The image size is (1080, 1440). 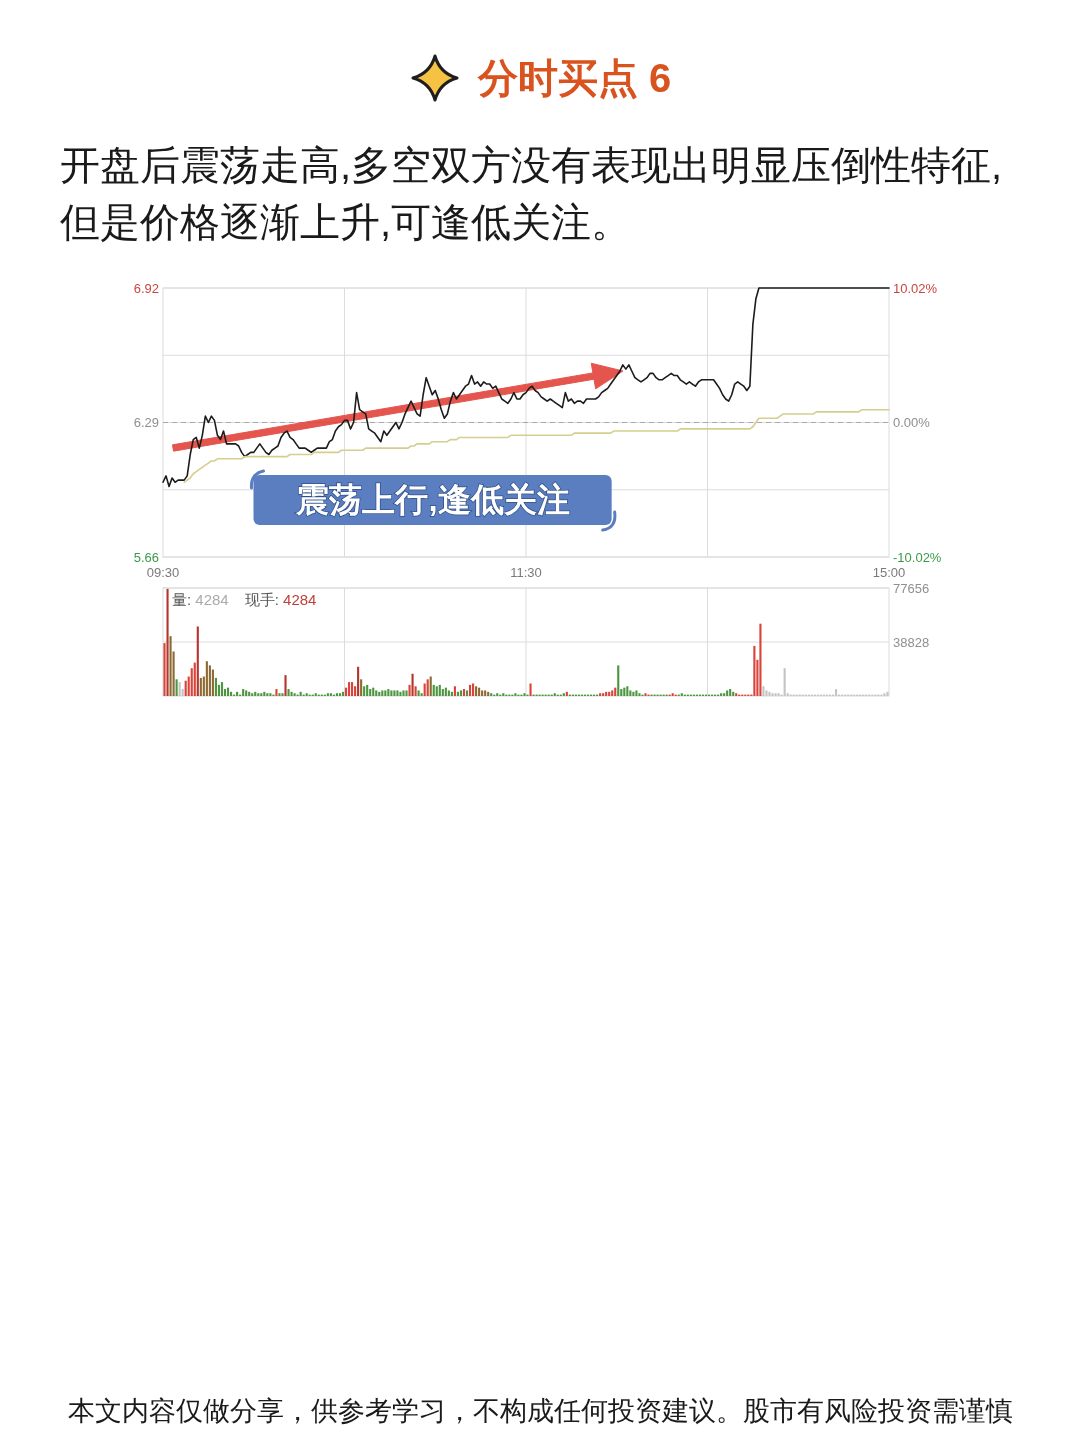 I want to click on y2-tick-label: -10.02%, so click(x=917, y=557).